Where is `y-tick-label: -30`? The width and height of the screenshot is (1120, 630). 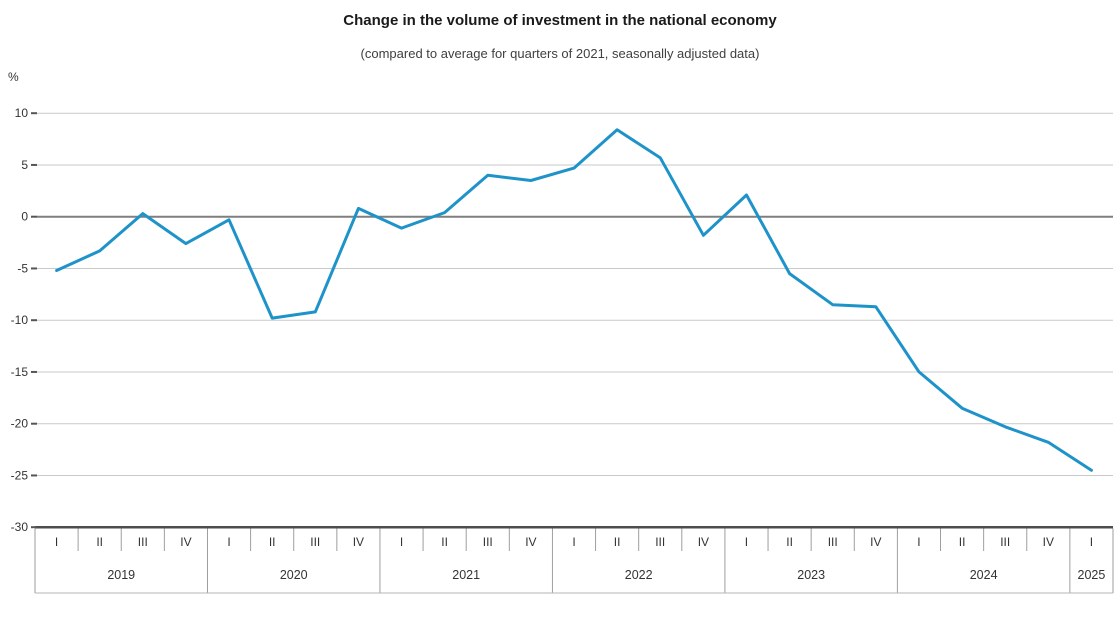 y-tick-label: -30 is located at coordinates (20, 527).